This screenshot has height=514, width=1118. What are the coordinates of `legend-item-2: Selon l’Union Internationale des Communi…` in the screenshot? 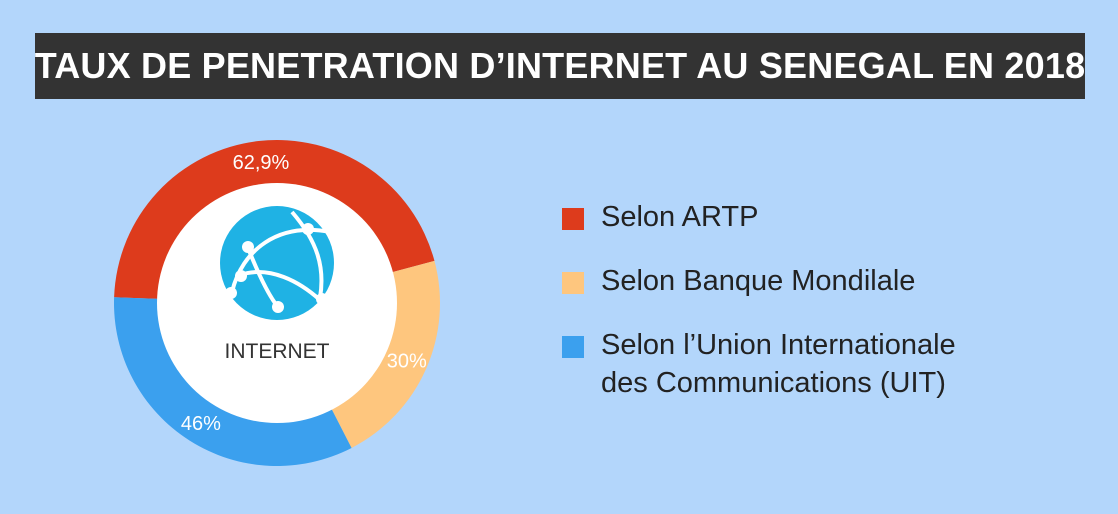 It's located at (759, 364).